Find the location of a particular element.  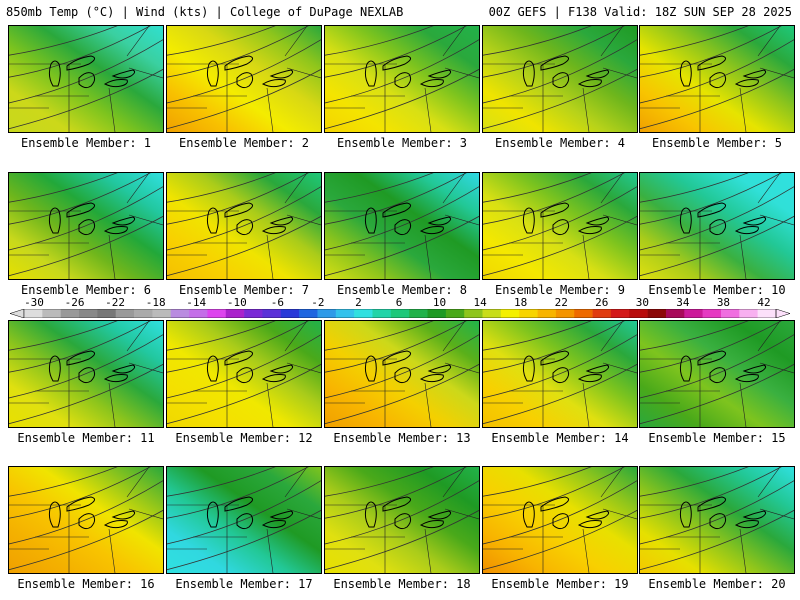

colorbar-tick-label: -22 is located at coordinates (115, 302).